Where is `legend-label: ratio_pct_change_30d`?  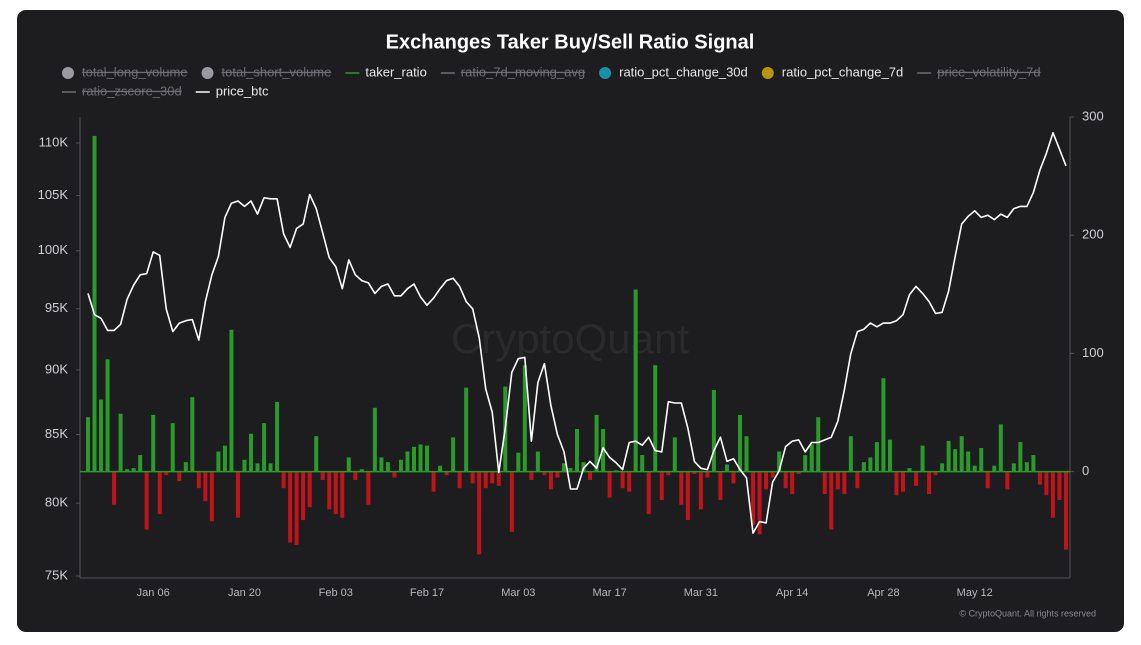
legend-label: ratio_pct_change_30d is located at coordinates (683, 71).